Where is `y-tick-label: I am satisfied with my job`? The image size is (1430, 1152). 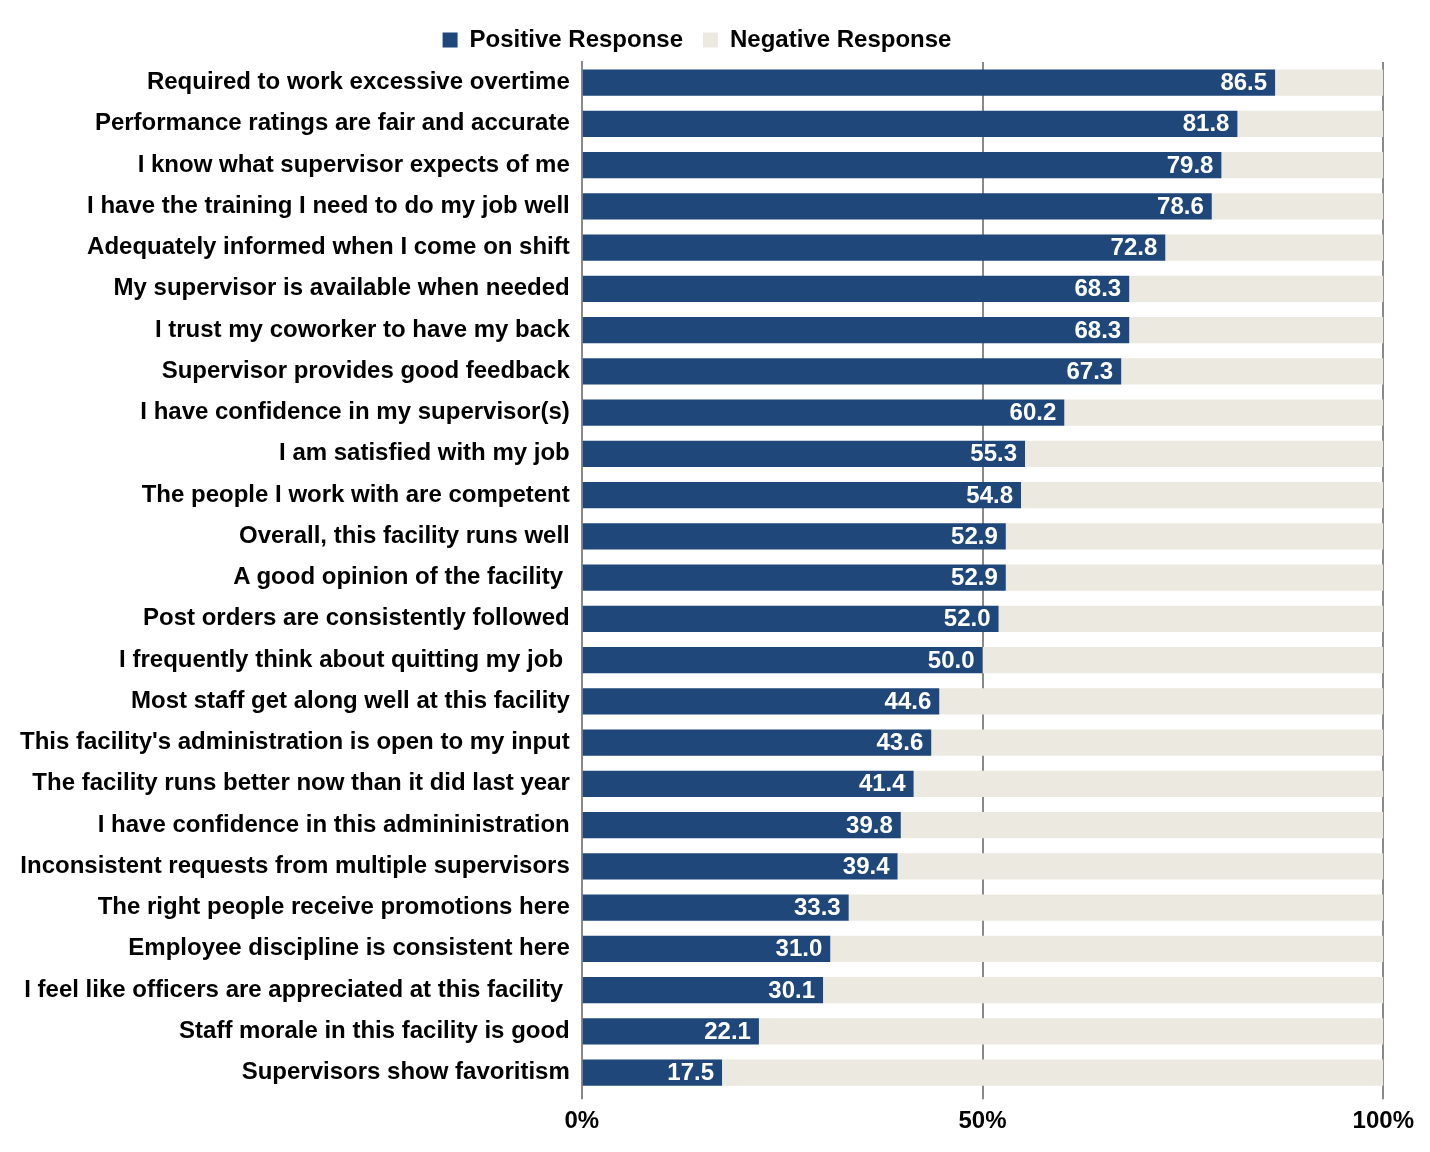
y-tick-label: I am satisfied with my job is located at coordinates (424, 452).